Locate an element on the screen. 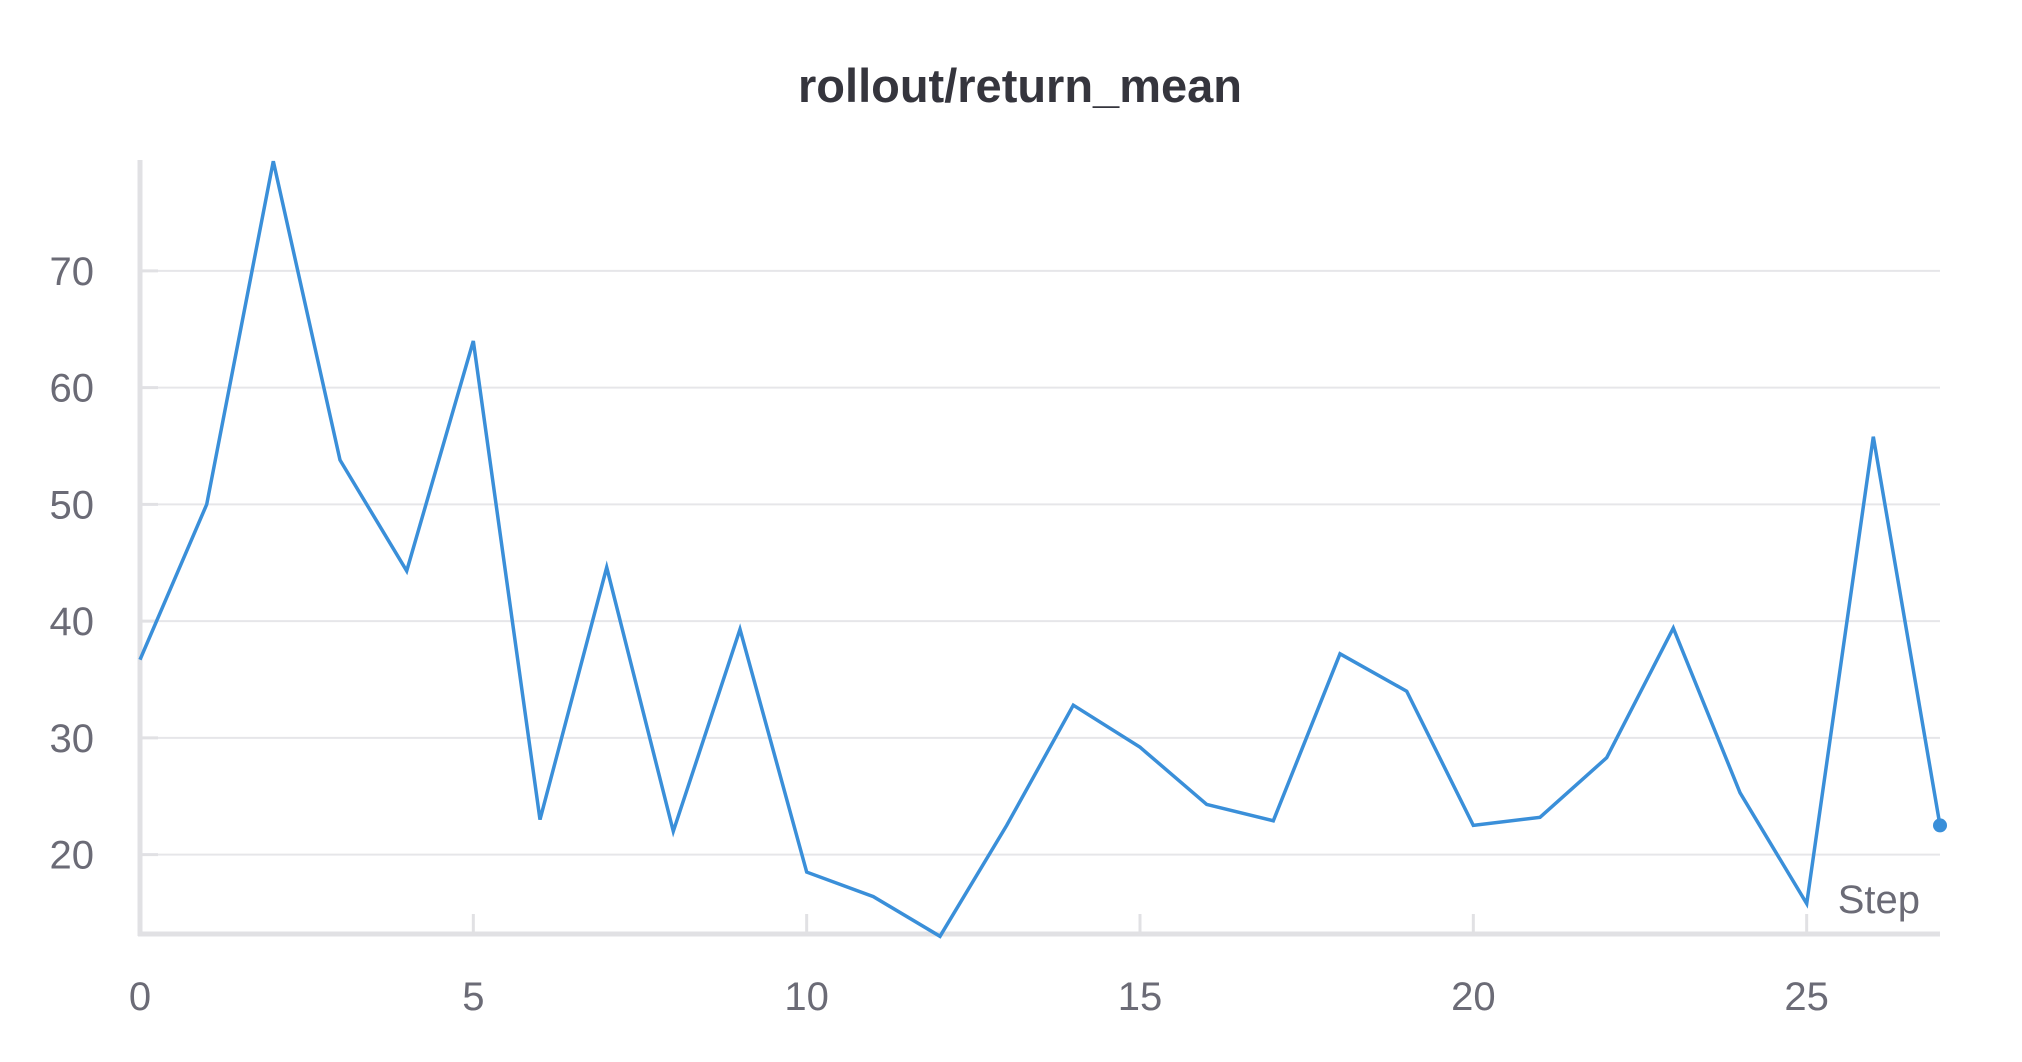 The width and height of the screenshot is (2022, 1062). last-data-point is located at coordinates (1940, 825).